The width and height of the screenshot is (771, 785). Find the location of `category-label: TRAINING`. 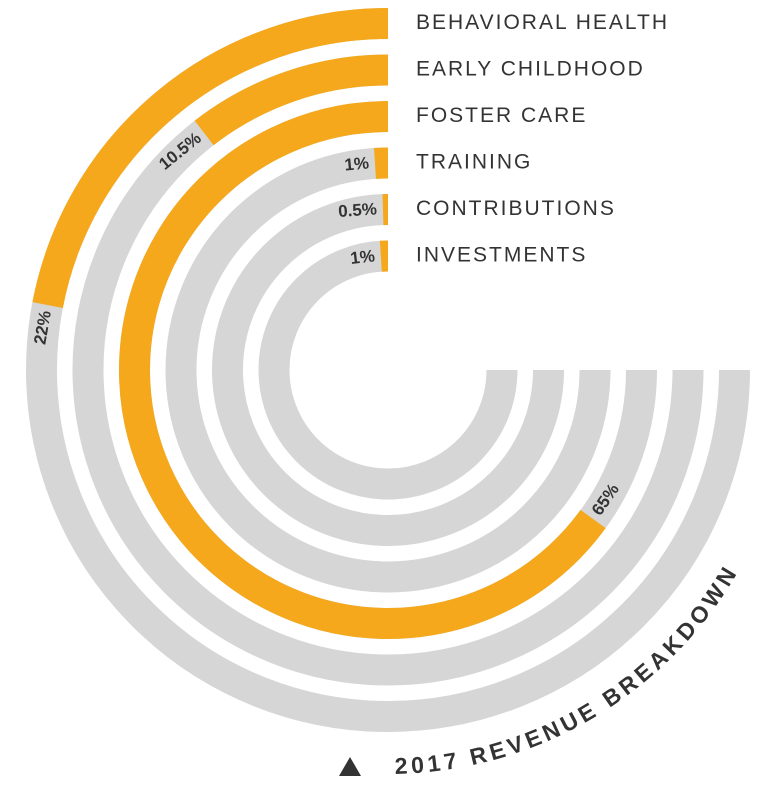

category-label: TRAINING is located at coordinates (474, 162).